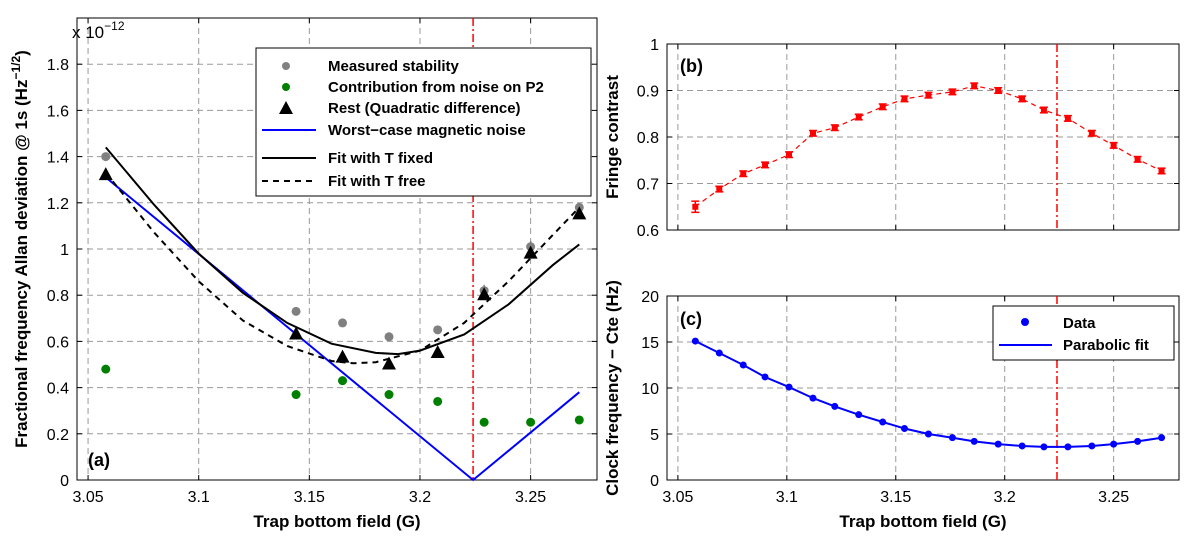 Image resolution: width=1197 pixels, height=536 pixels. I want to click on panel-c-ytick-label: 15, so click(650, 343).